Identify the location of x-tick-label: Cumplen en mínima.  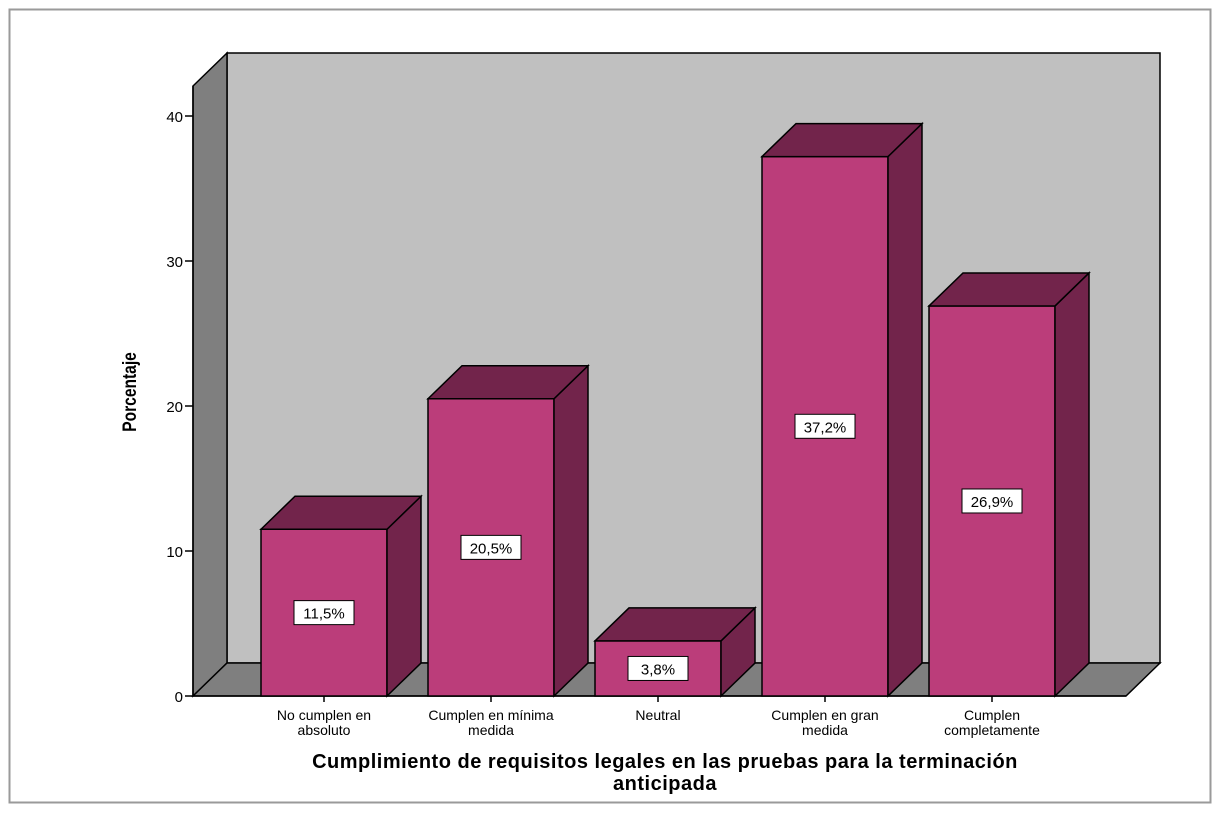
(490, 715).